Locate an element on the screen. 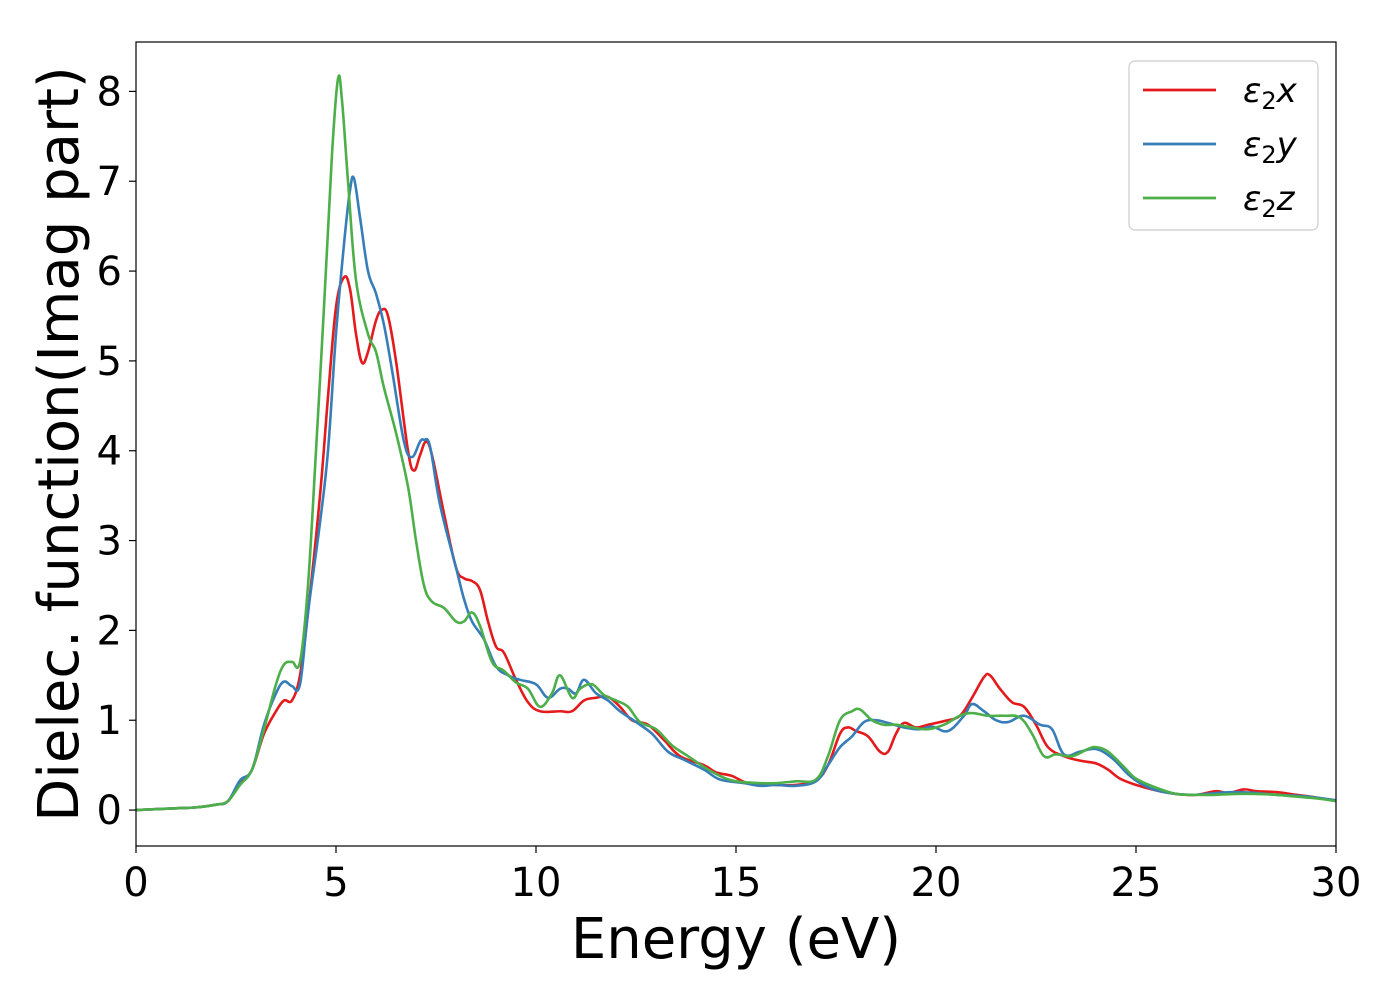 The height and width of the screenshot is (1000, 1400). y-axis-ticks: 0 1 2 3 4 5 6 7 8 is located at coordinates (116, 451).